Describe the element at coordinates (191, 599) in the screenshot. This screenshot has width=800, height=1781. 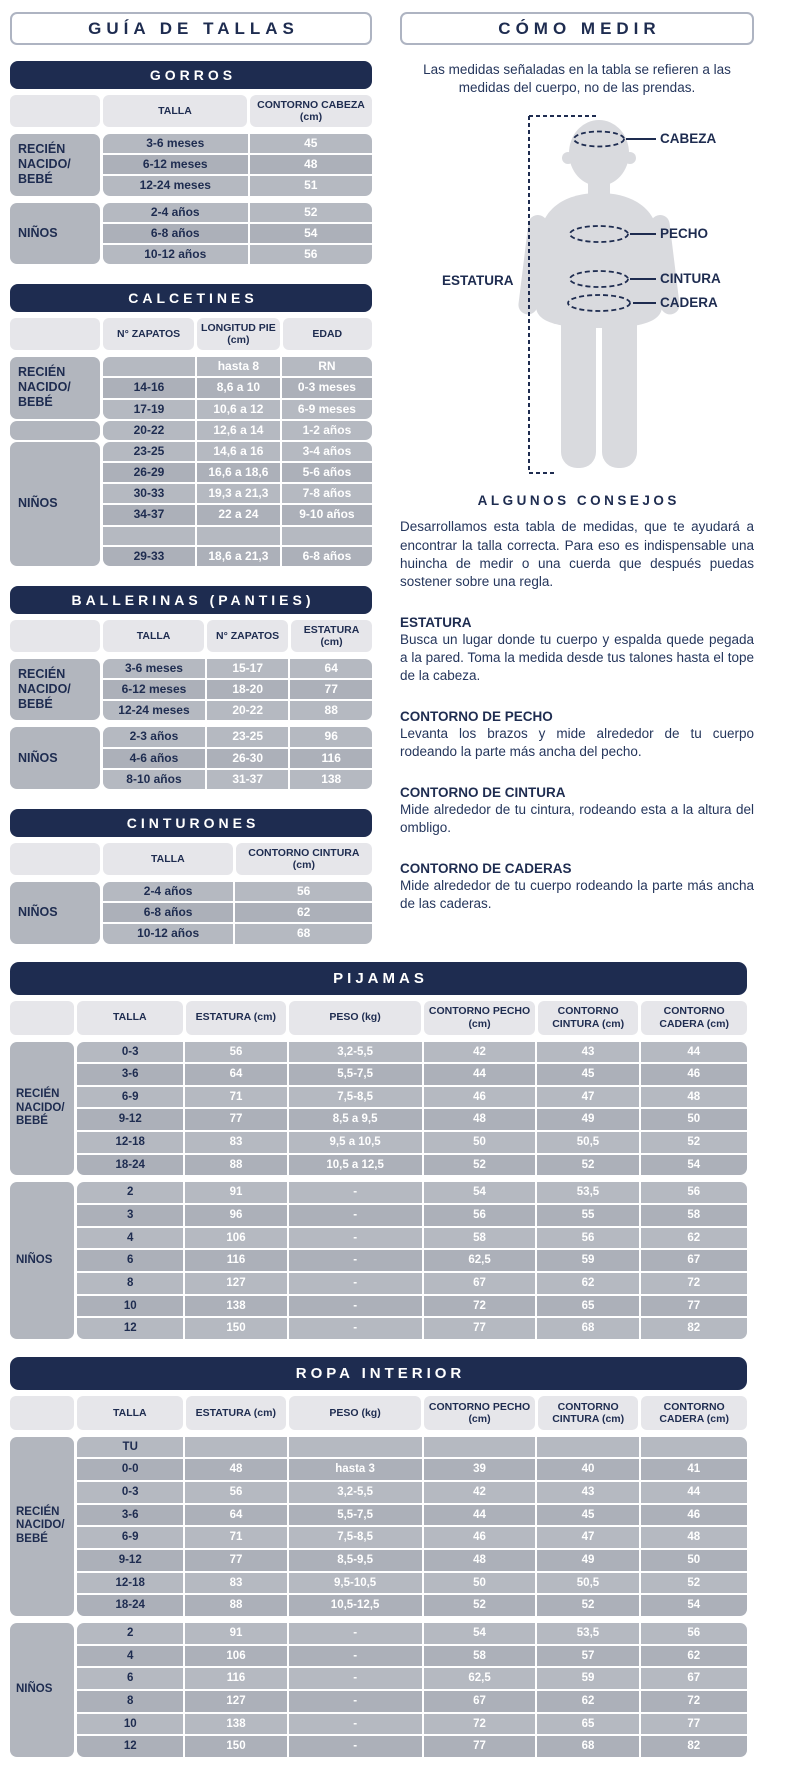
I see `ballerinas-title-bar: BALLERINAS (PANTIES)` at that location.